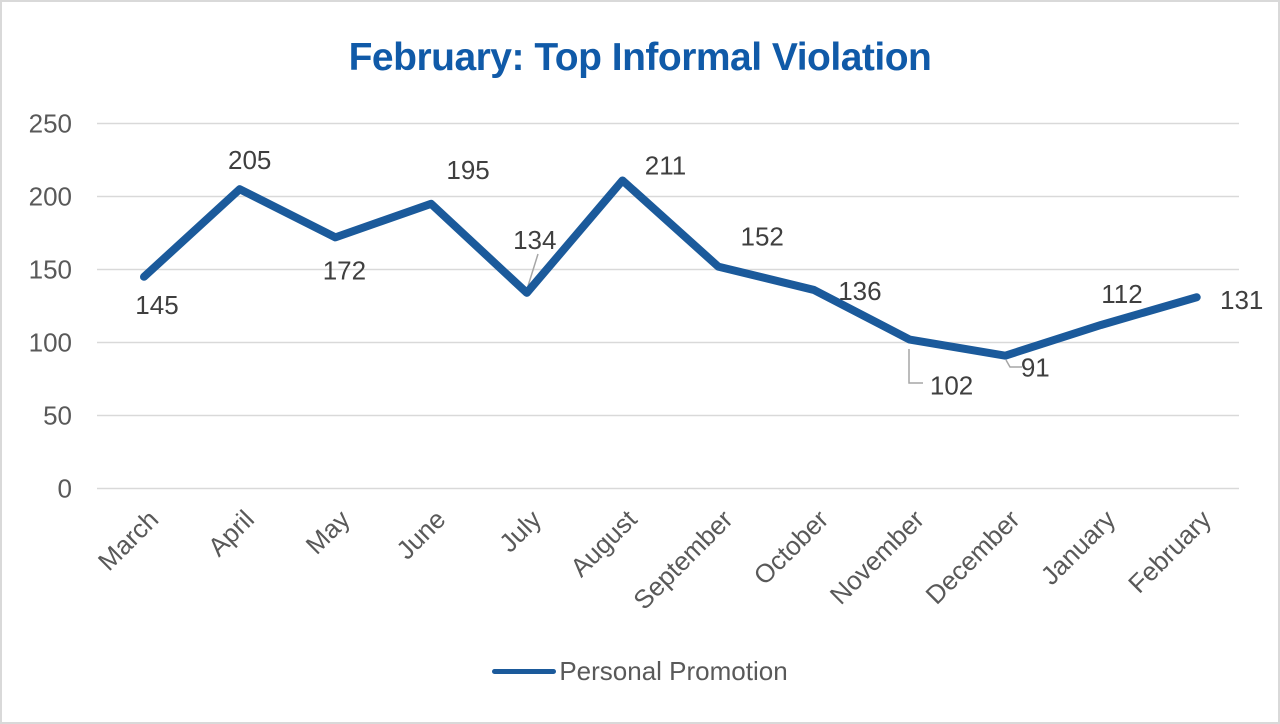 The width and height of the screenshot is (1280, 724). I want to click on x-axis-tick-label-march: March, so click(128, 540).